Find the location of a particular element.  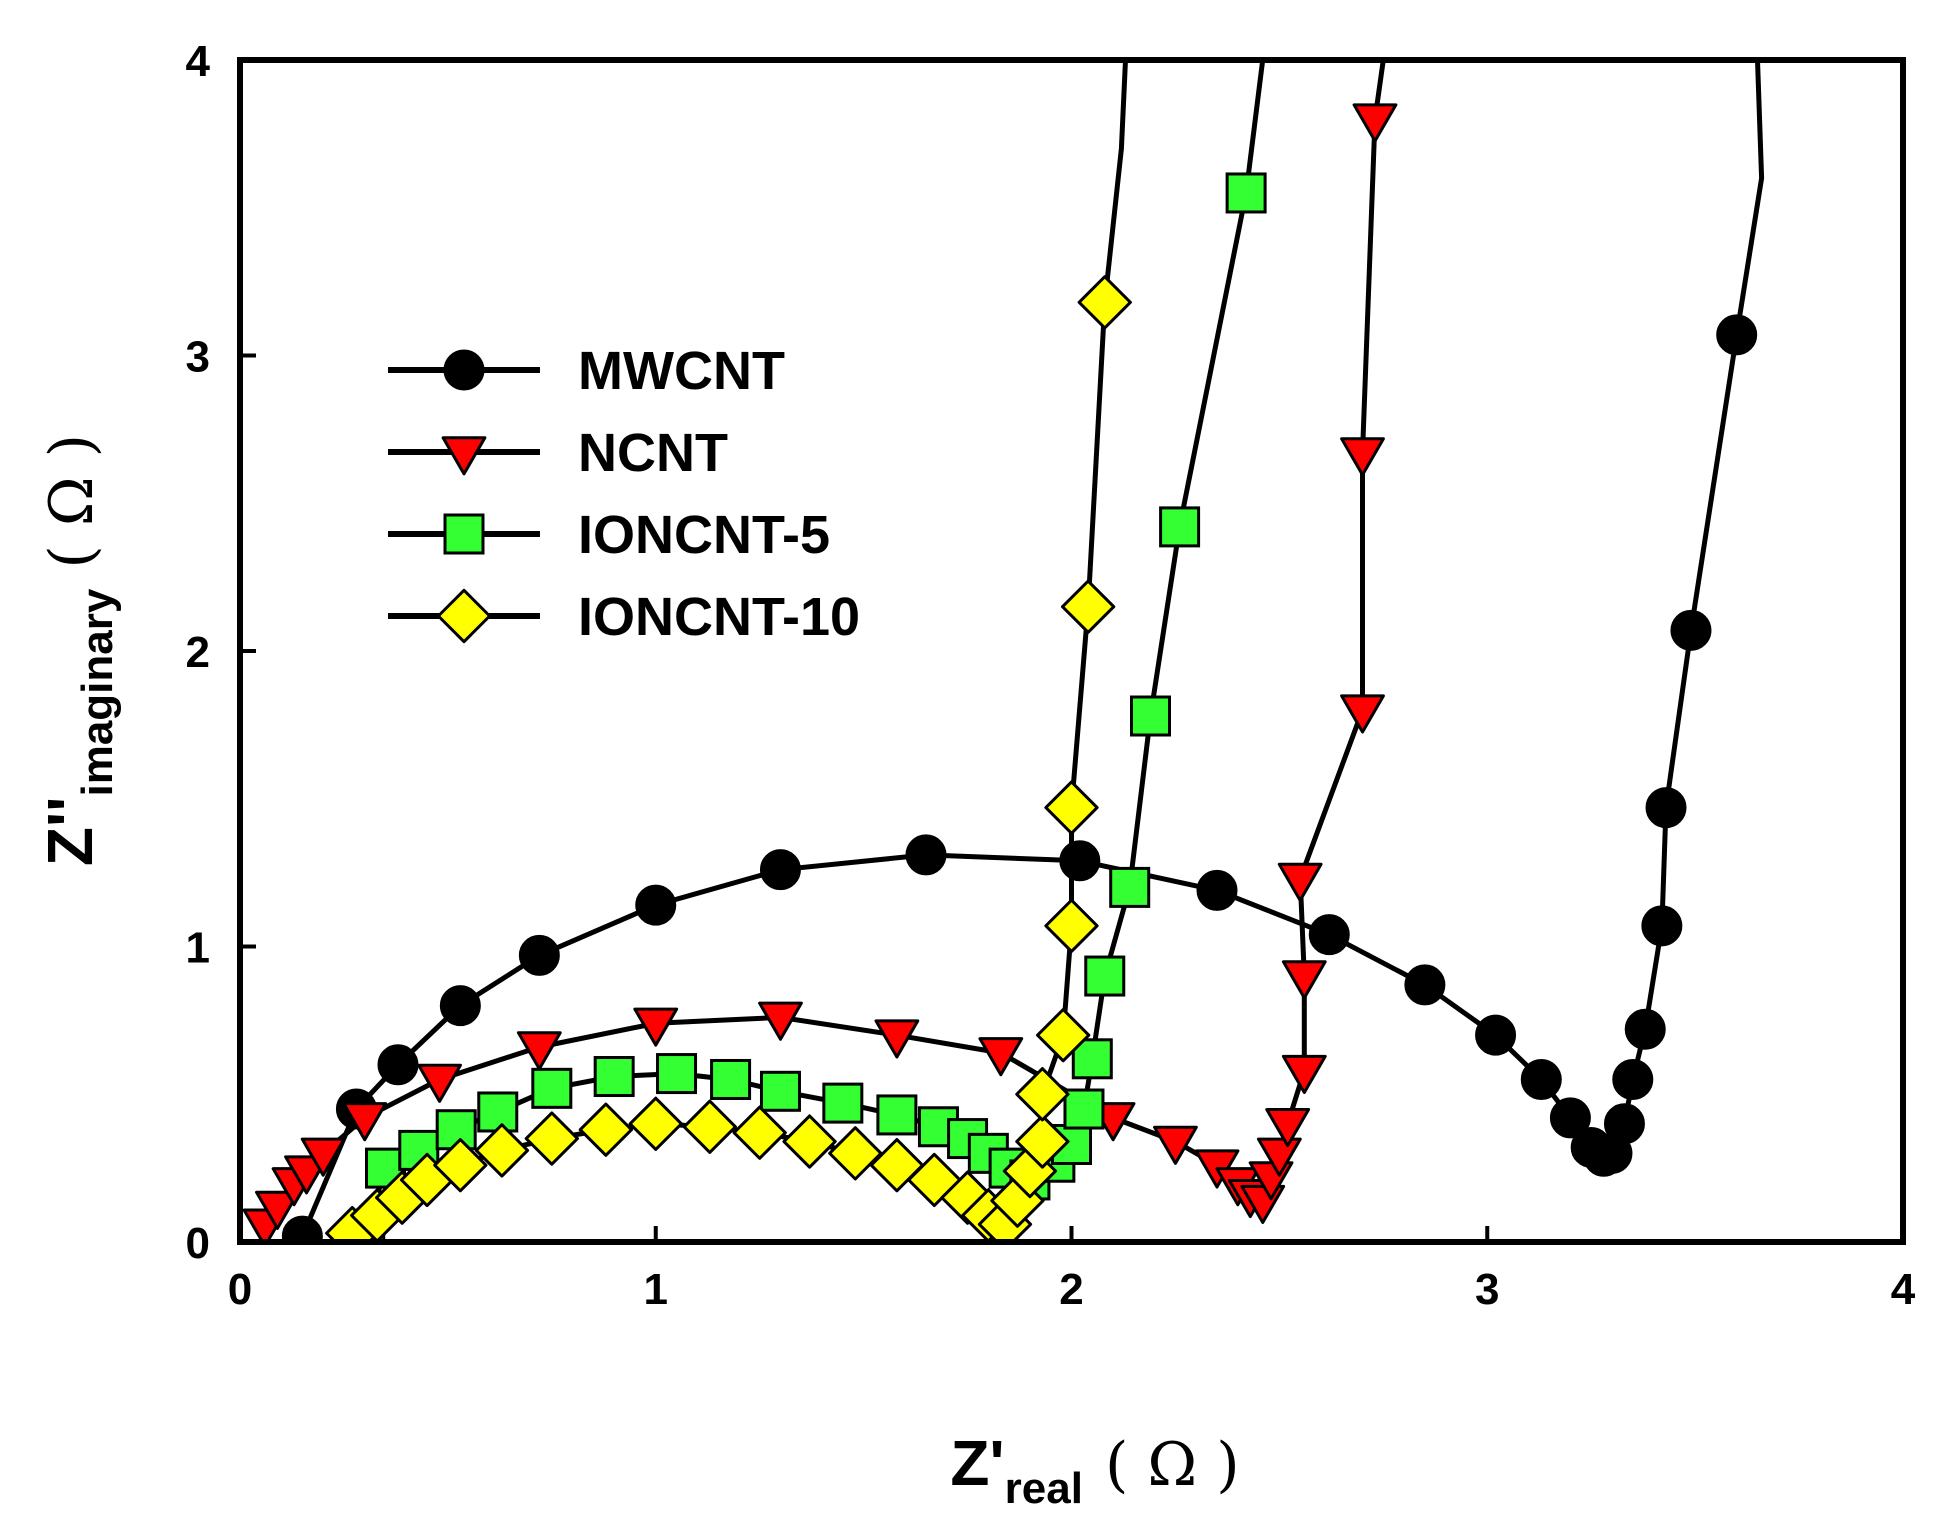

x-tick-label: 4 is located at coordinates (1903, 1289).